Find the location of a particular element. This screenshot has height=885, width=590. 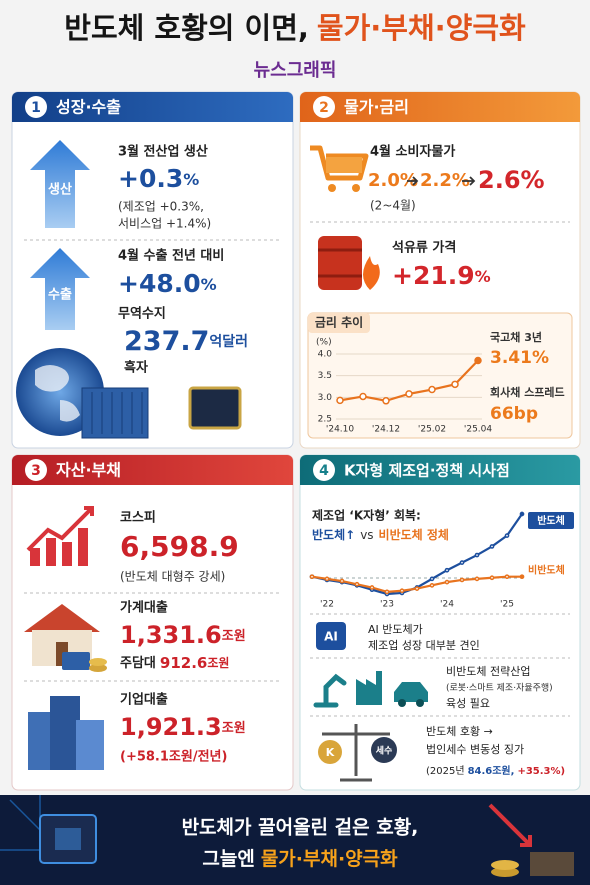

rate-chart-tag is located at coordinates (339, 323).